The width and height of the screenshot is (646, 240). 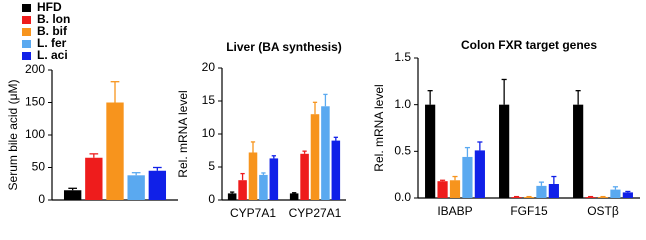 What do you see at coordinates (253, 213) in the screenshot?
I see `x-tick-label: CYP7A1` at bounding box center [253, 213].